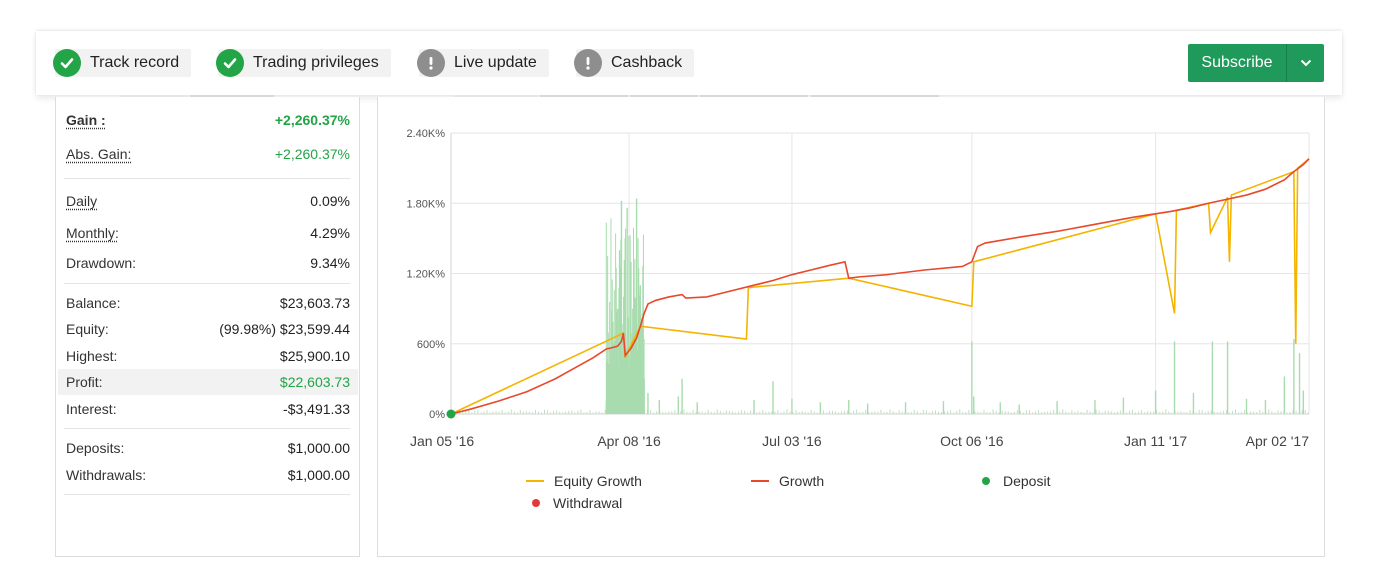 This screenshot has height=587, width=1374. What do you see at coordinates (442, 441) in the screenshot?
I see `x-tick-label: Jan 05 '16` at bounding box center [442, 441].